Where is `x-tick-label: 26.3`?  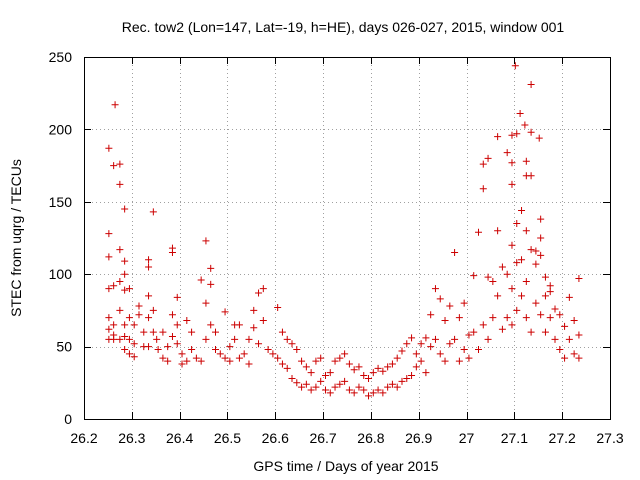 x-tick-label: 26.3 is located at coordinates (131, 438).